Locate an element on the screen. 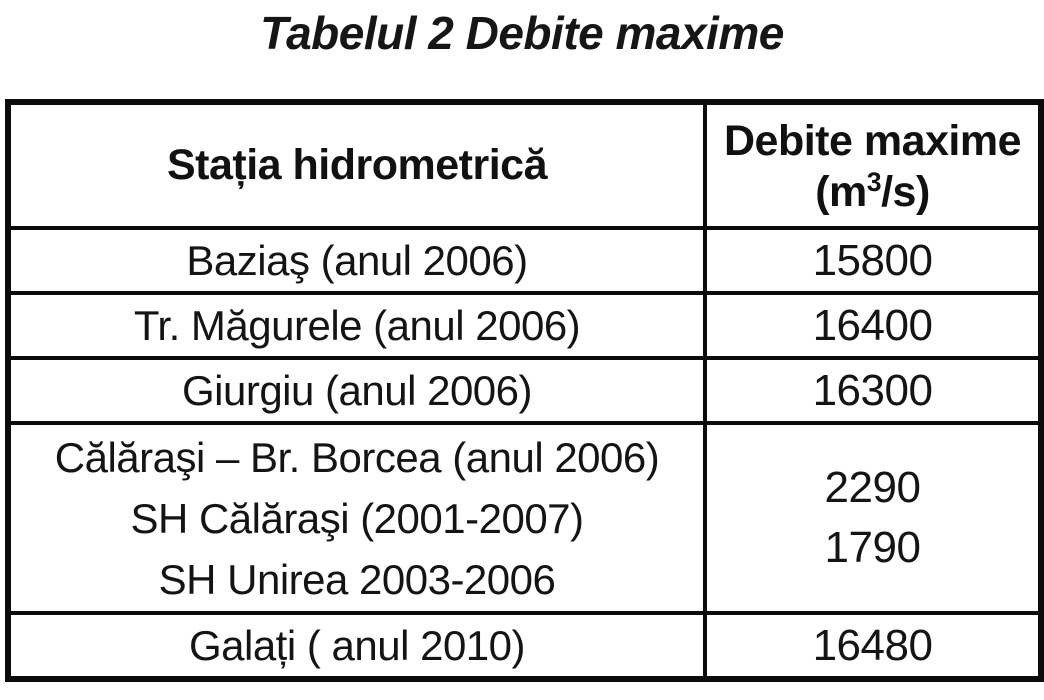 The image size is (1044, 700). flow-value: 16400 is located at coordinates (872, 325).